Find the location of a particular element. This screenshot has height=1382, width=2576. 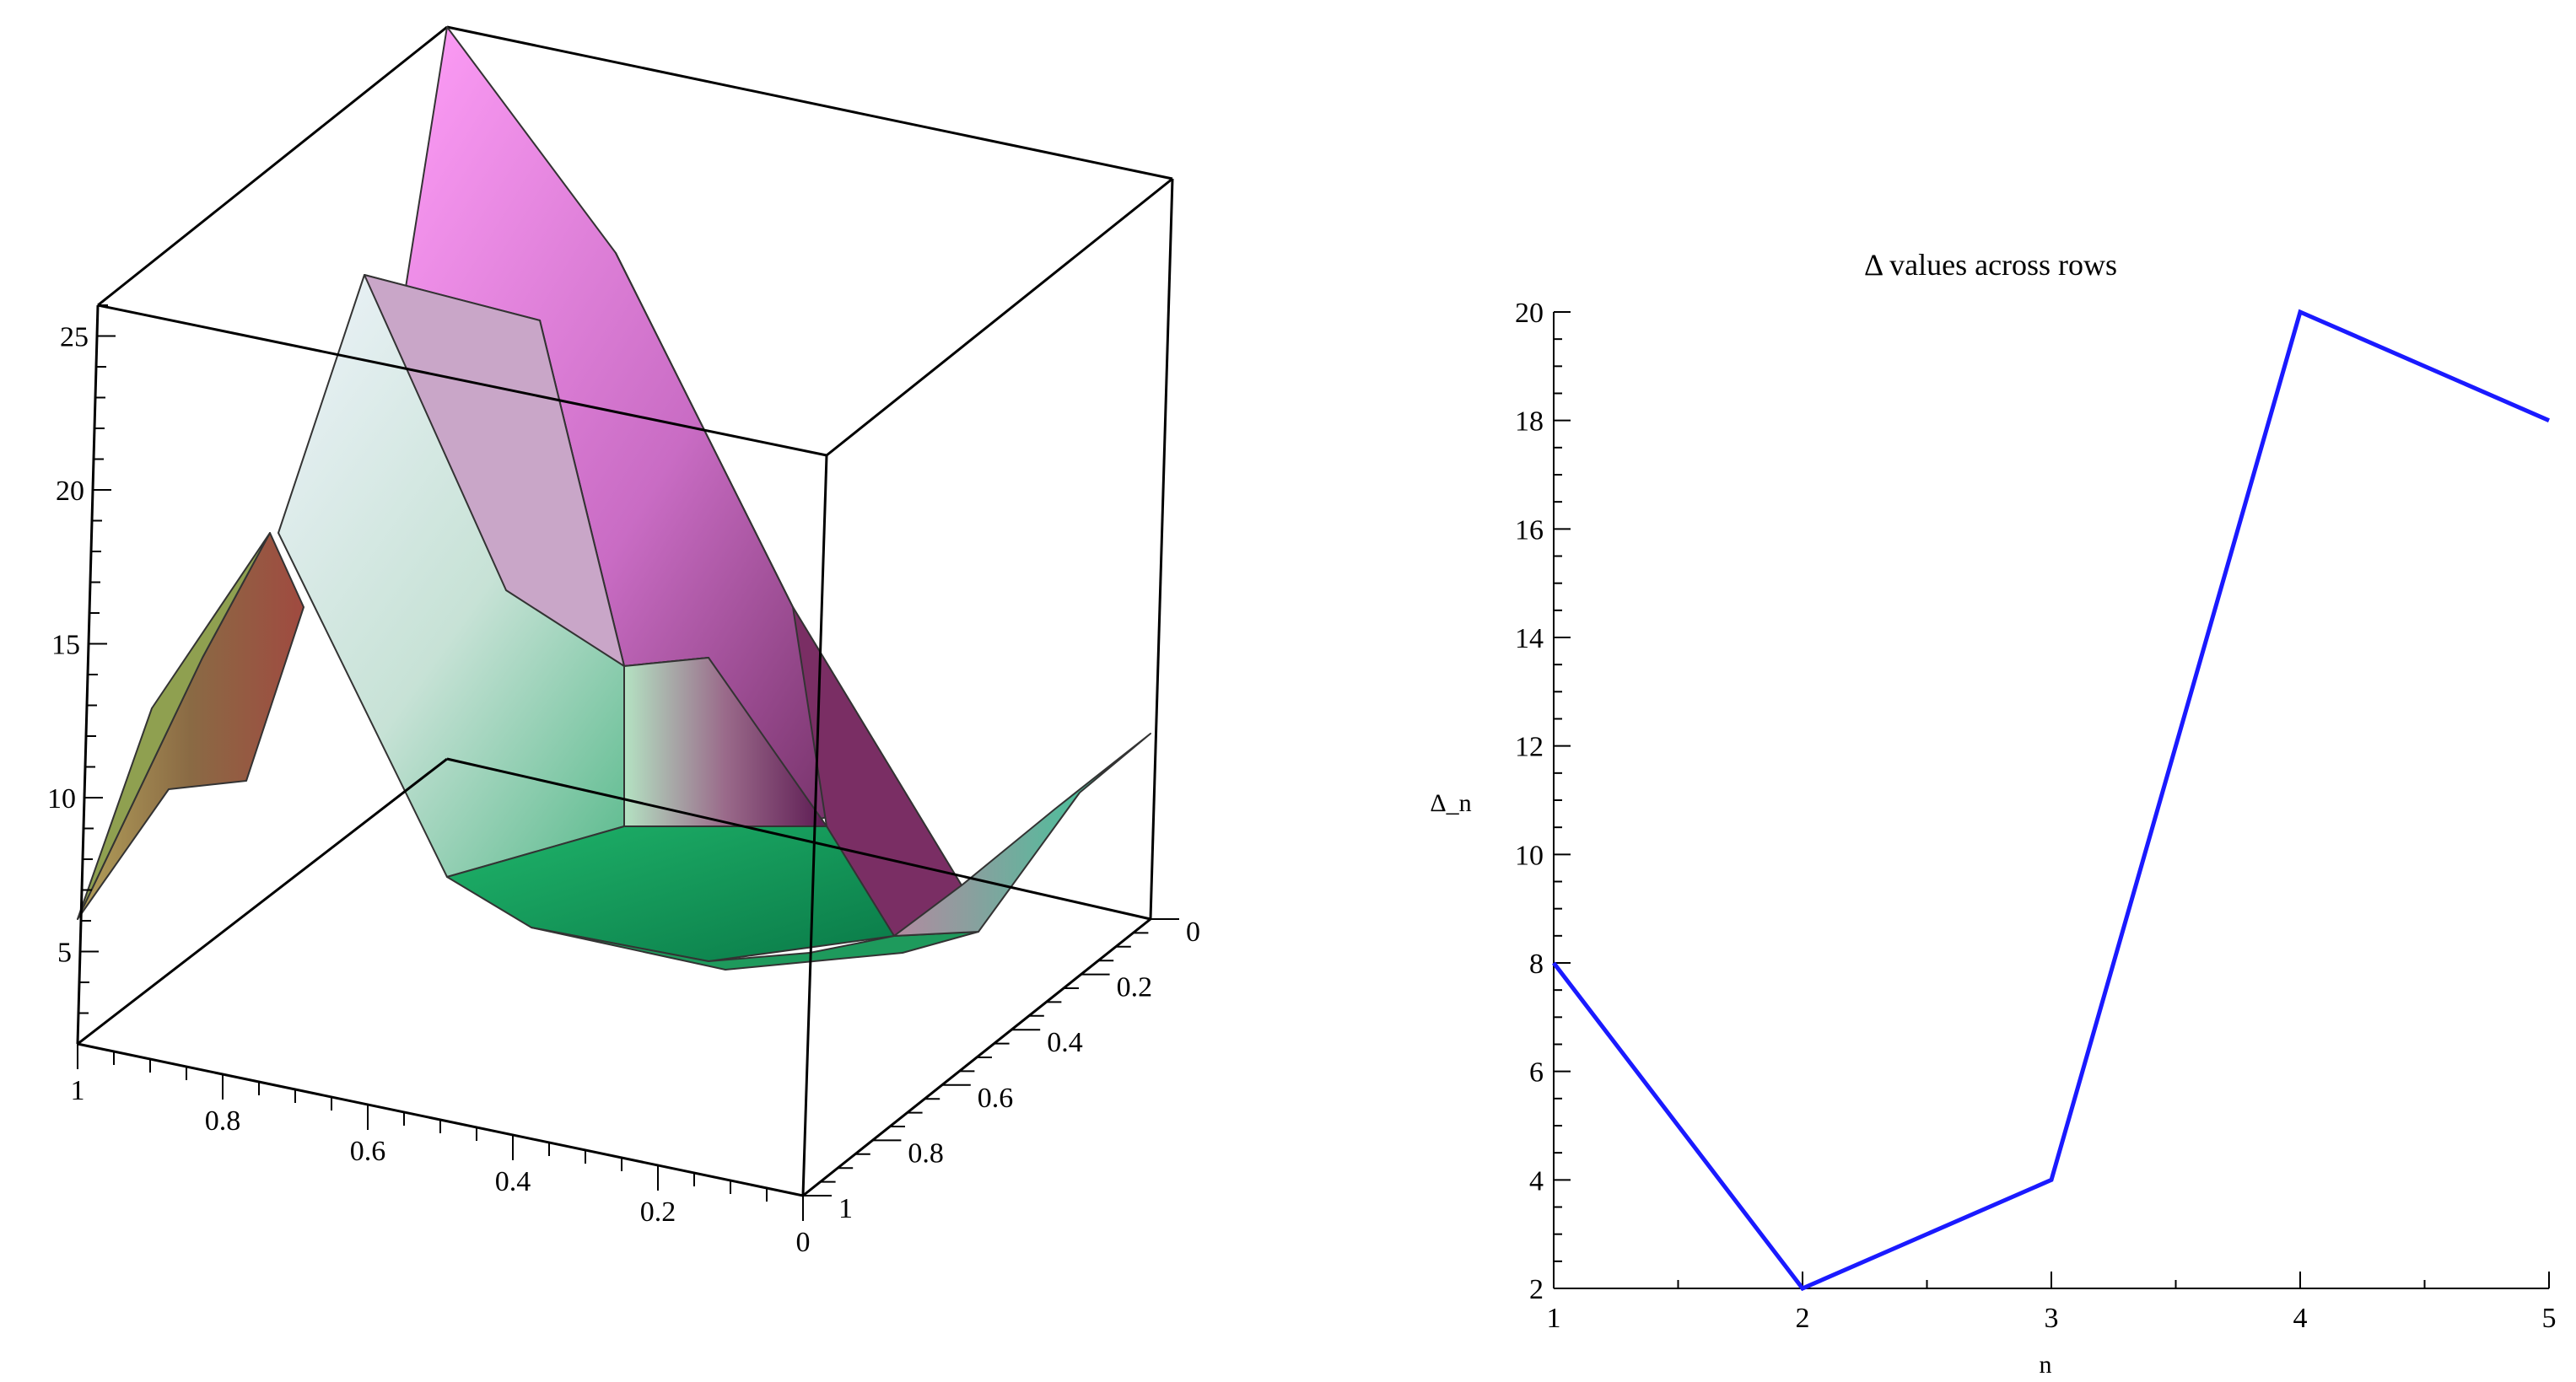

y-tick-label: 4 is located at coordinates (1536, 1180).